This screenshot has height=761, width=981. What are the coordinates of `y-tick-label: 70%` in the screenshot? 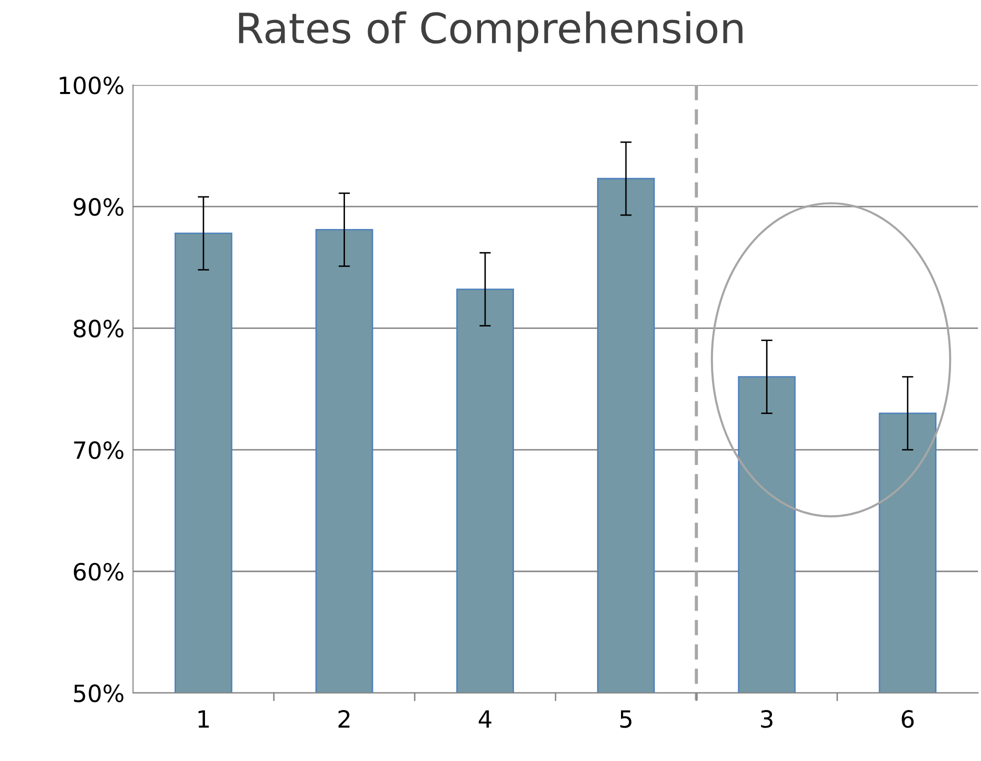 It's located at (99, 450).